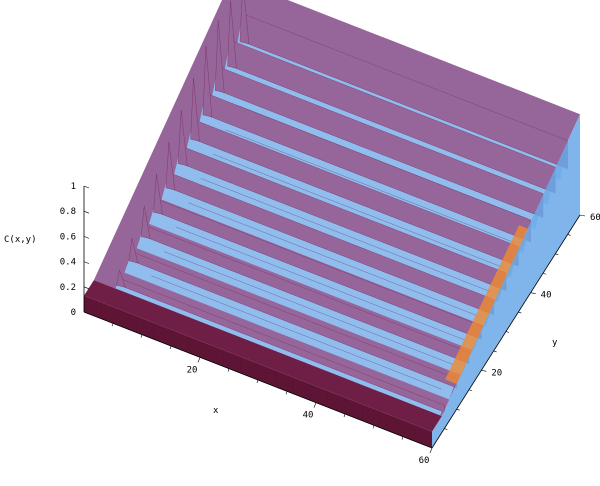 This screenshot has width=600, height=486. What do you see at coordinates (68, 212) in the screenshot?
I see `z-tick-label: 0.8` at bounding box center [68, 212].